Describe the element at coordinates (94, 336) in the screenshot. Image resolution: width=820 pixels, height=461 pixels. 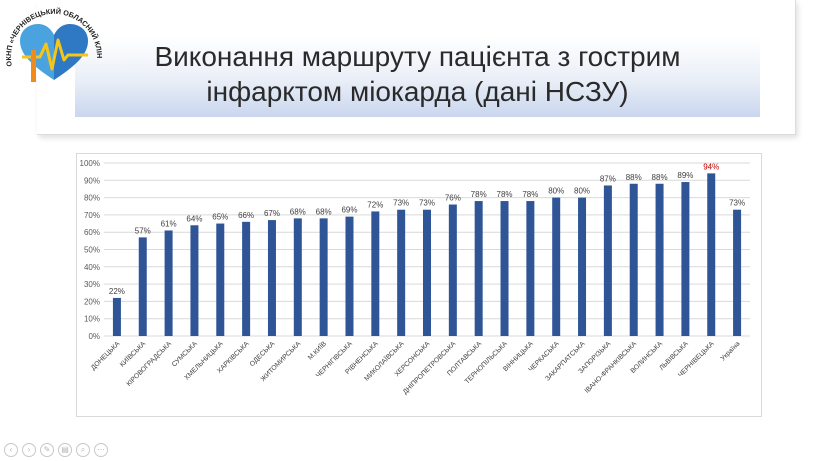
I see `y-tick-label: 0%` at that location.